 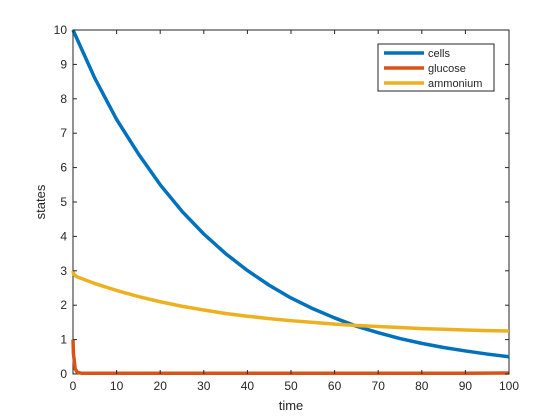 What do you see at coordinates (63, 374) in the screenshot?
I see `y-tick-label: 0` at bounding box center [63, 374].